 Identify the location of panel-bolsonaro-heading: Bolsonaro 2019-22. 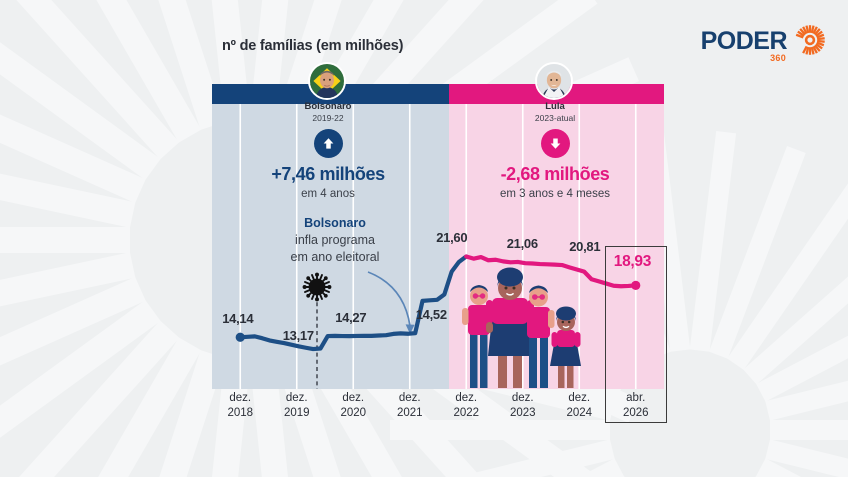
(328, 112).